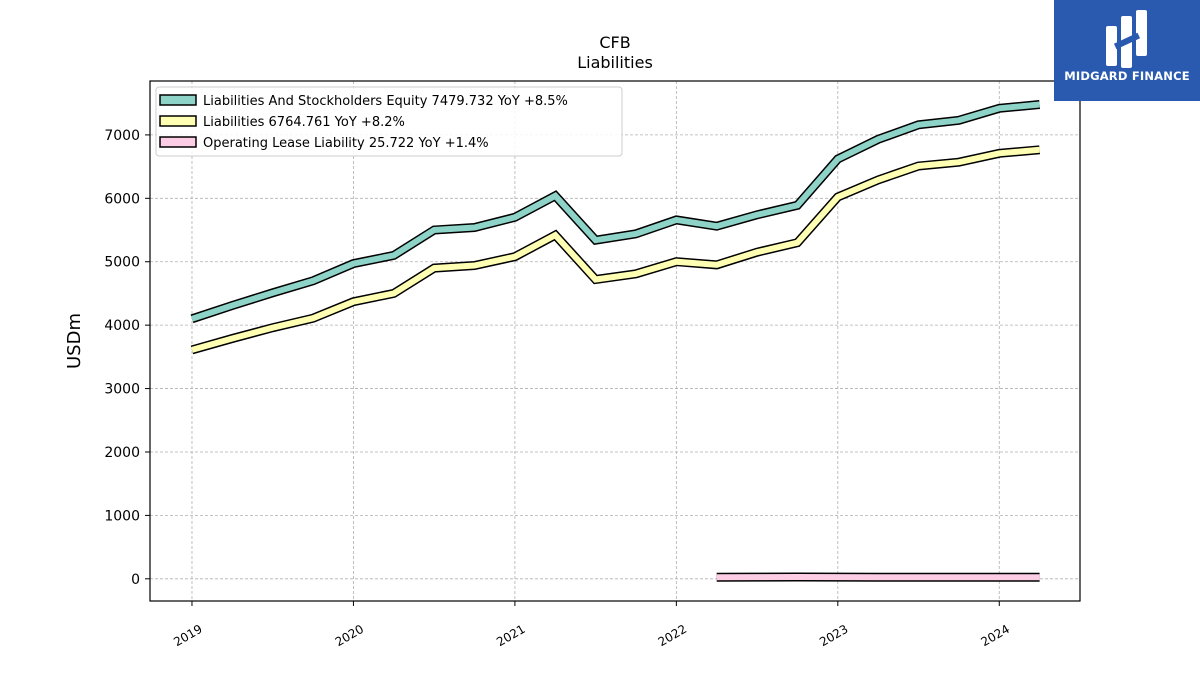 The image size is (1200, 675). What do you see at coordinates (122, 263) in the screenshot?
I see `y-tick-label: 5000` at bounding box center [122, 263].